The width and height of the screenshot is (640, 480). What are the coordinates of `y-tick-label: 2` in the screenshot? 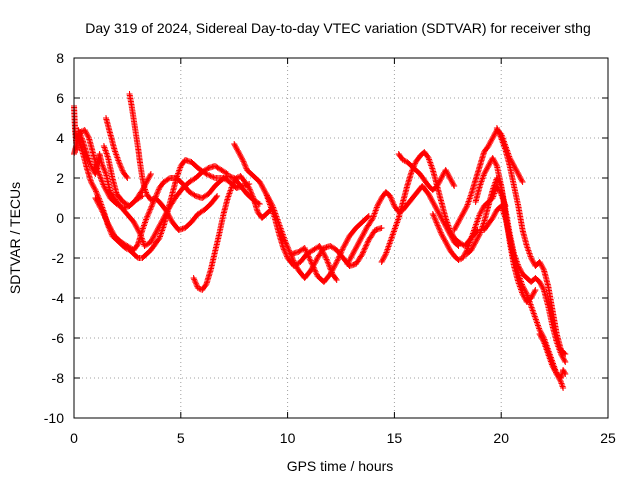 It's located at (60, 178).